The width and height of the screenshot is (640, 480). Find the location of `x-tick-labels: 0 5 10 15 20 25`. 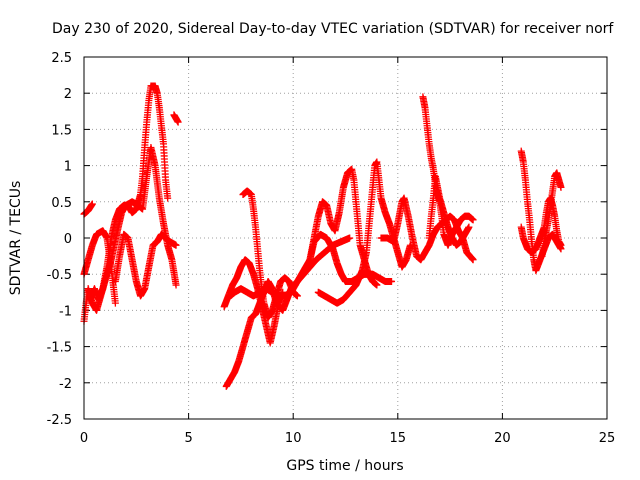

x-tick-labels: 0 5 10 15 20 25 is located at coordinates (347, 438).